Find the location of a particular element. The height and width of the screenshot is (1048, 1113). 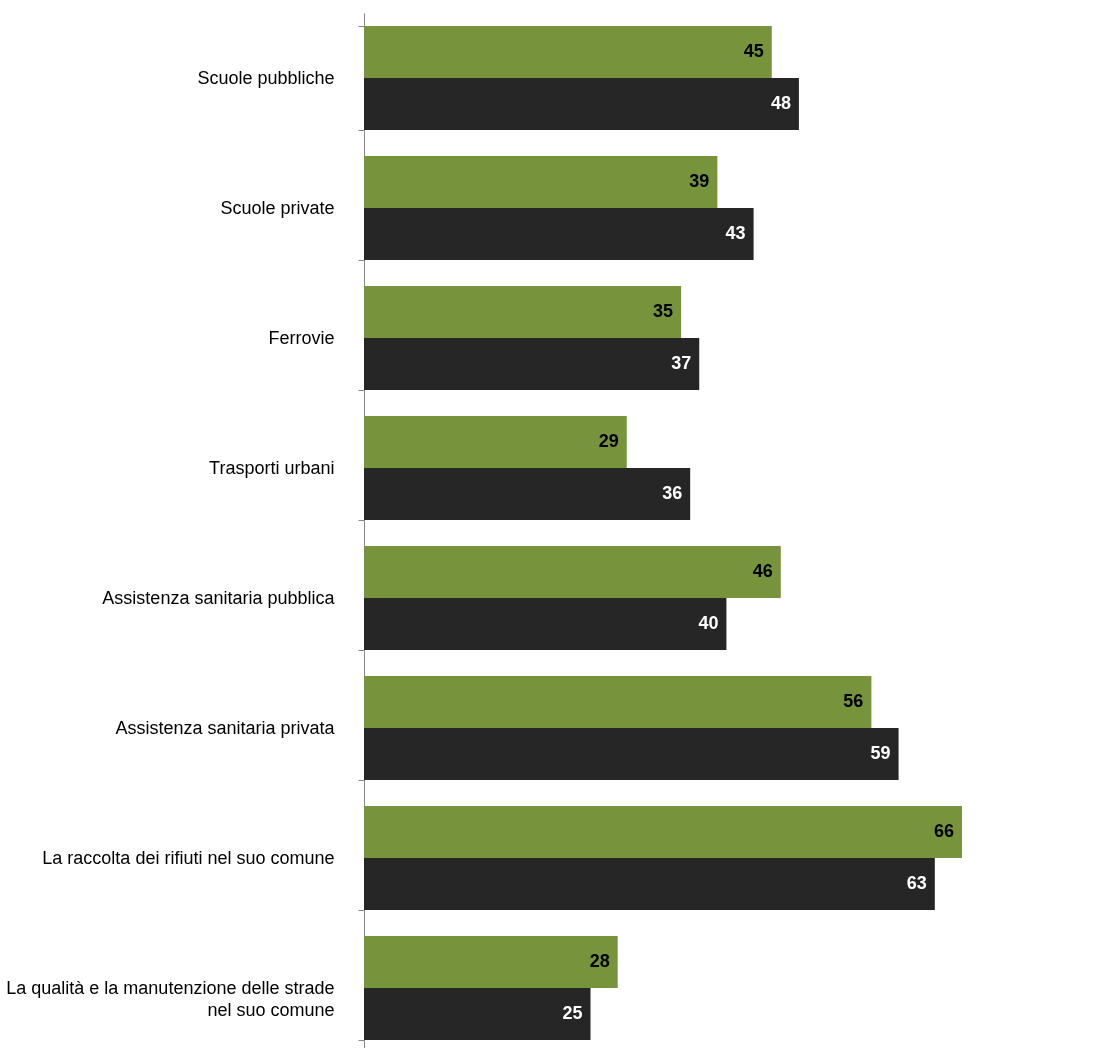

y-tick-label: La raccolta dei rifiuti nel suo comune is located at coordinates (188, 857).